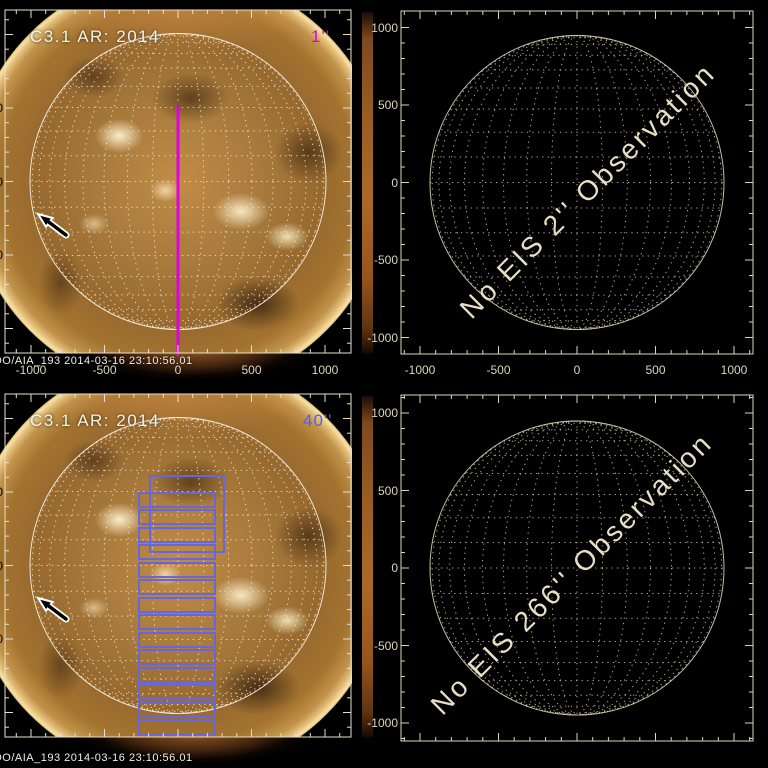 This screenshot has height=768, width=768. I want to click on aia-observation-label-bottom: SDO/AIA_193 2014-03-16 23:10:56.01, so click(96, 758).